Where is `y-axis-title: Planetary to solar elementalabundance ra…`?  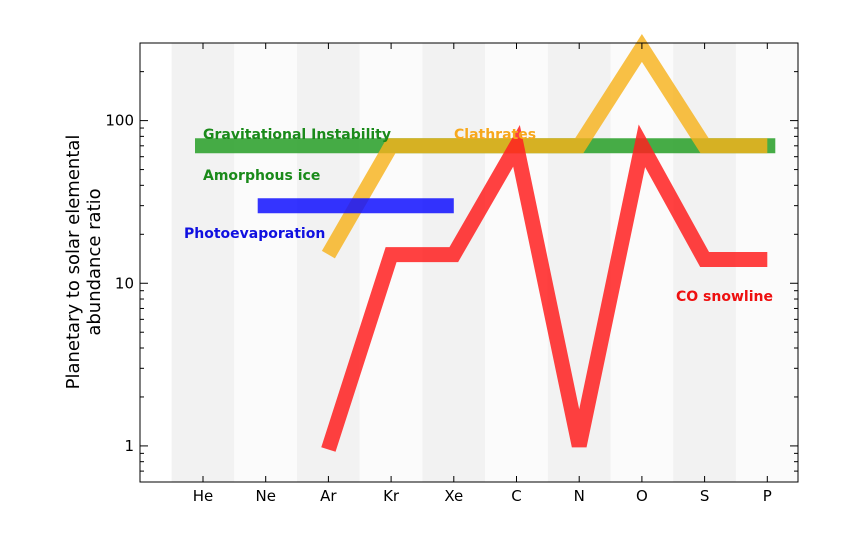 y-axis-title: Planetary to solar elementalabundance ra… is located at coordinates (84, 262).